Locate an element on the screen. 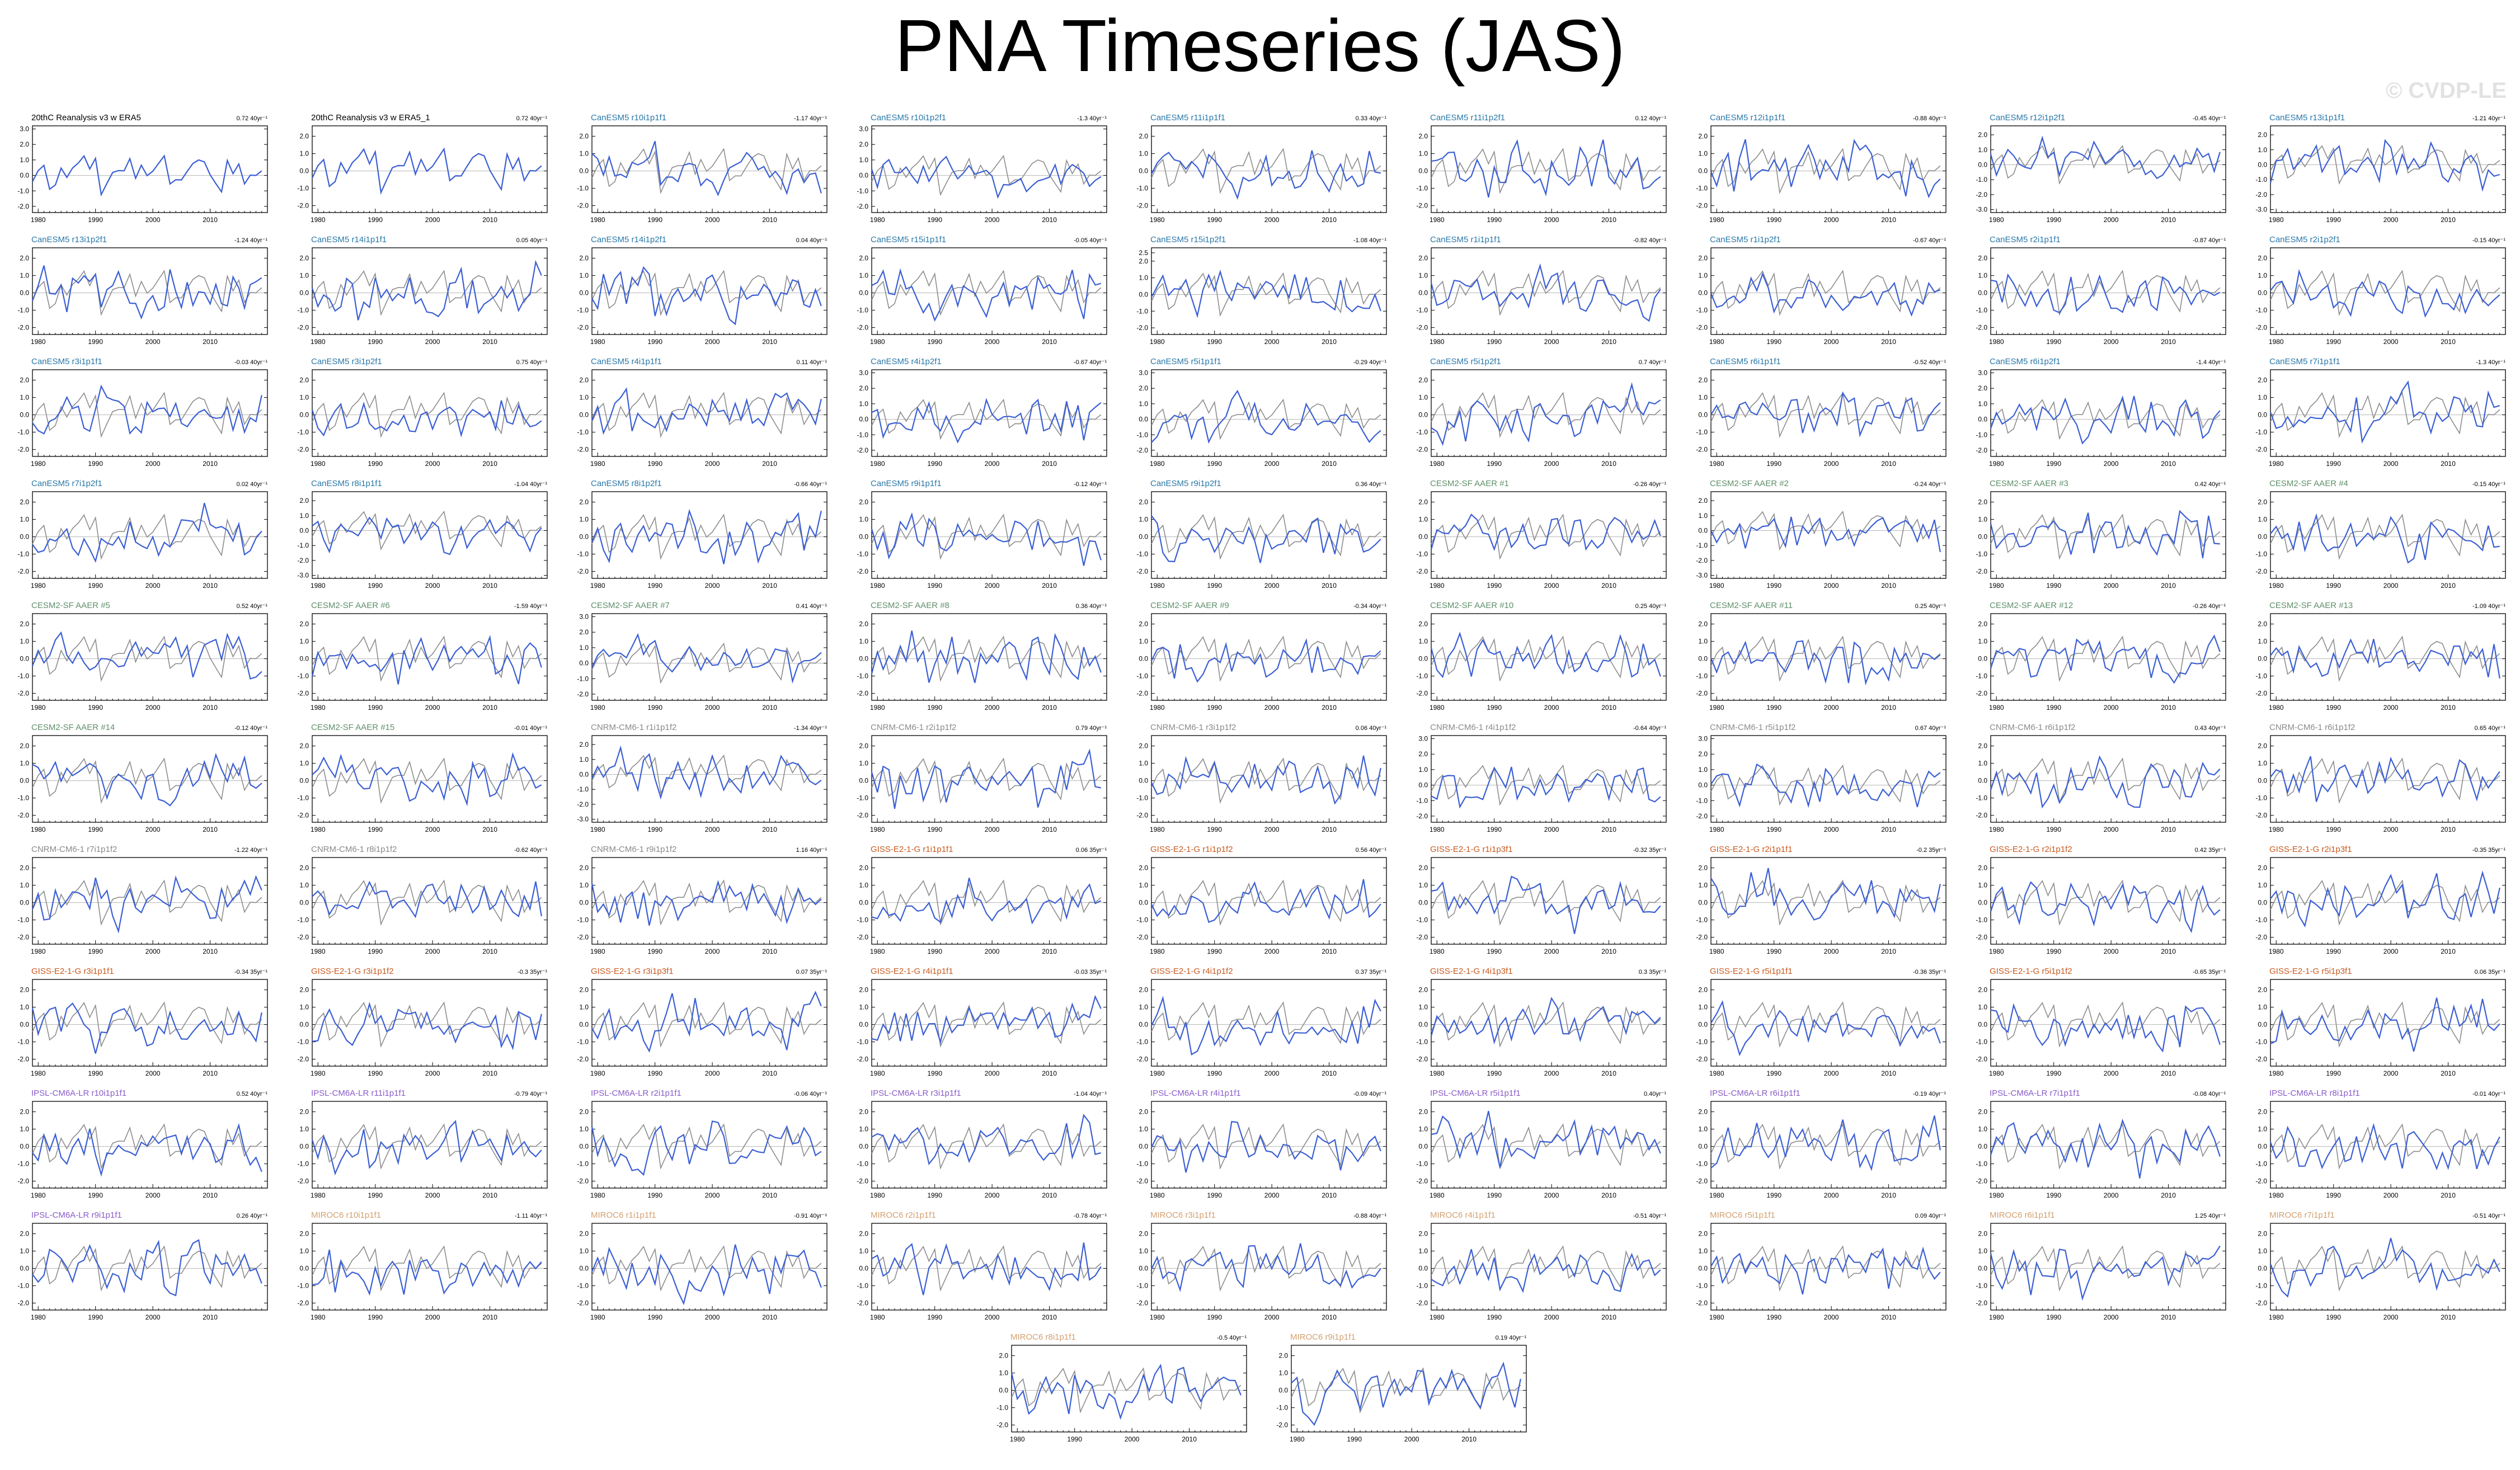  panel-label: CESM2-SF AAER #13 is located at coordinates (2311, 605).